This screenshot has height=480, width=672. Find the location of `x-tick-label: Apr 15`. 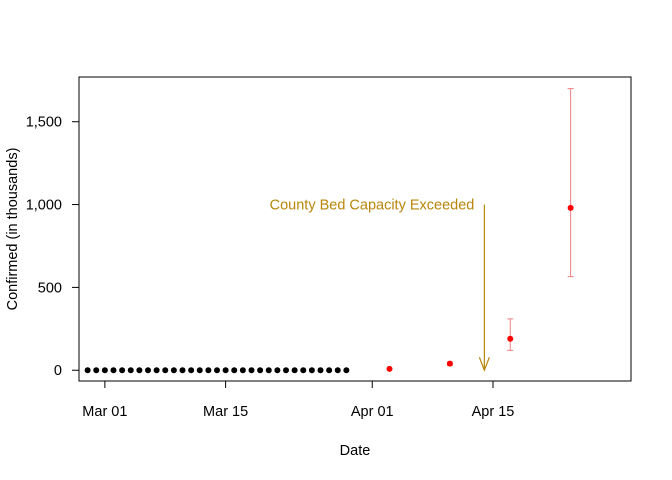

x-tick-label: Apr 15 is located at coordinates (493, 412).